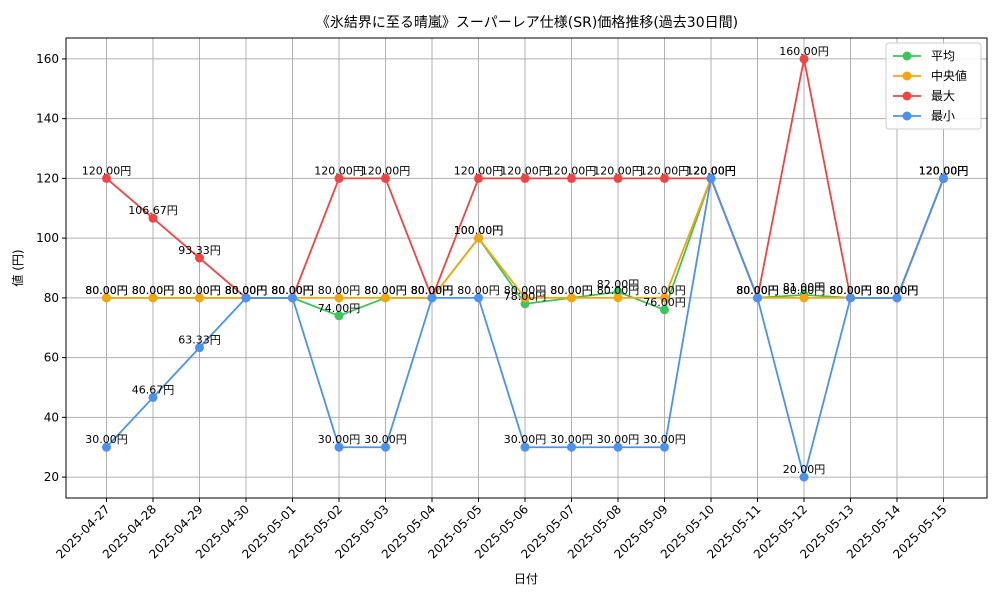 Image resolution: width=1000 pixels, height=600 pixels. I want to click on data-label: 93.33円, so click(199, 250).